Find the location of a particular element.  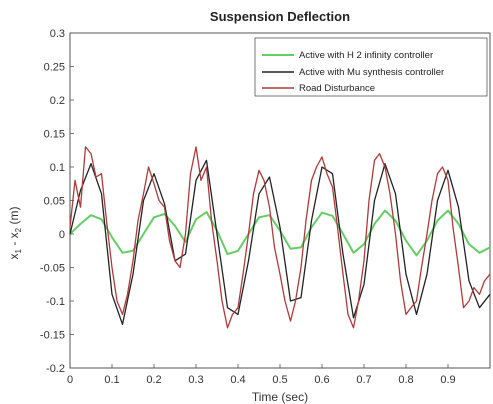

legend-entry-road: Road Disturbance is located at coordinates (318, 88).